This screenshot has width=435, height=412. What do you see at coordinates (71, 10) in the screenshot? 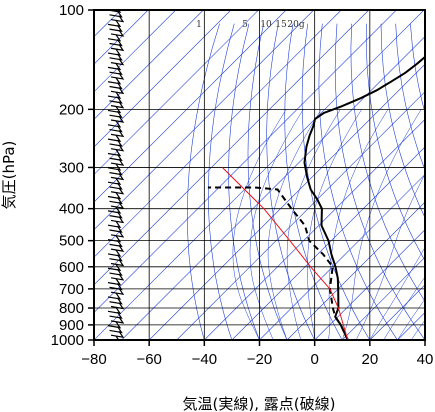
I see `y-tick-label: 100` at bounding box center [71, 10].